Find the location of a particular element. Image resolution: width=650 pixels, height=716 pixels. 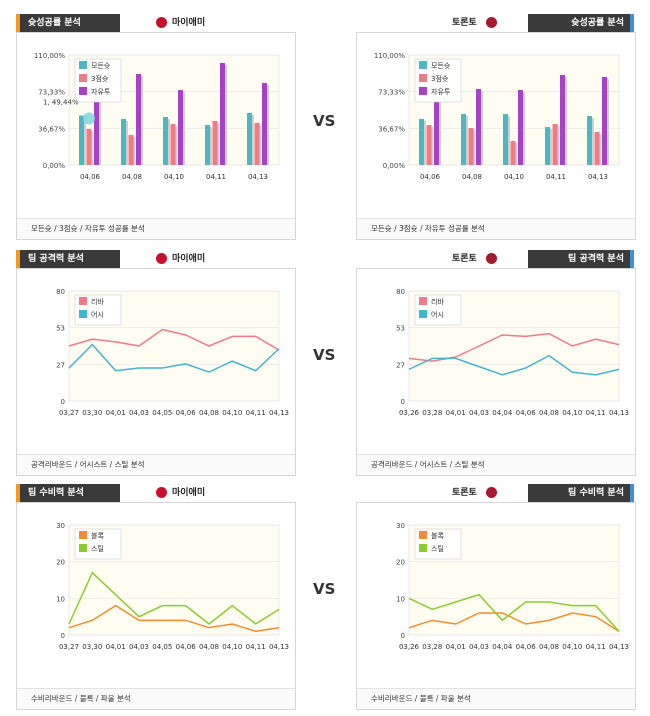

panel-footer: 수비리바운드 / 블록 / 파울 분석 is located at coordinates (156, 698).